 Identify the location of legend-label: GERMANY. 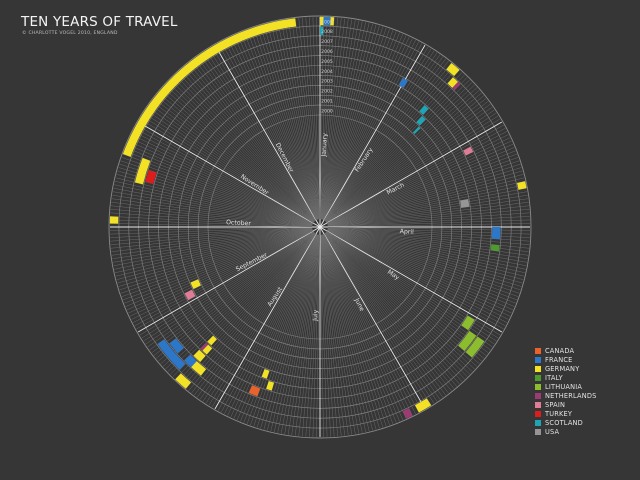
(562, 368).